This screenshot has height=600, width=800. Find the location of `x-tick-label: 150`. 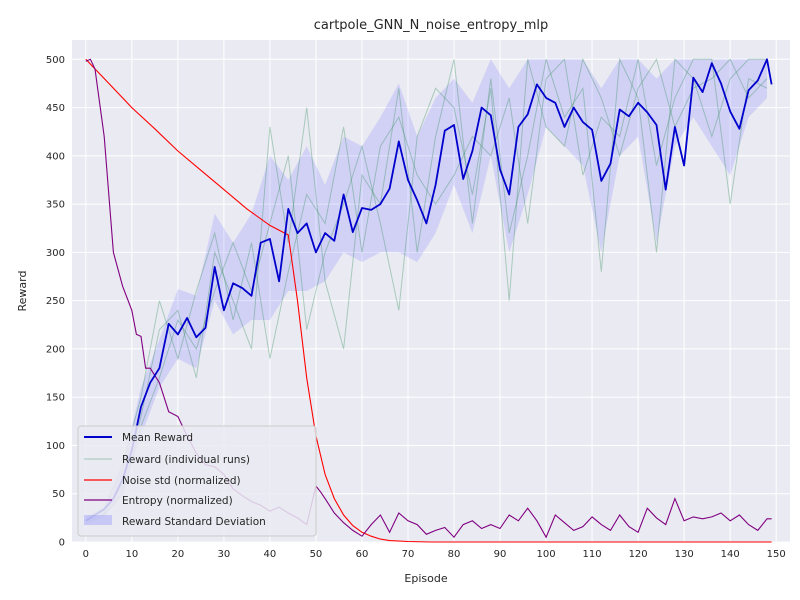

x-tick-label: 150 is located at coordinates (776, 554).